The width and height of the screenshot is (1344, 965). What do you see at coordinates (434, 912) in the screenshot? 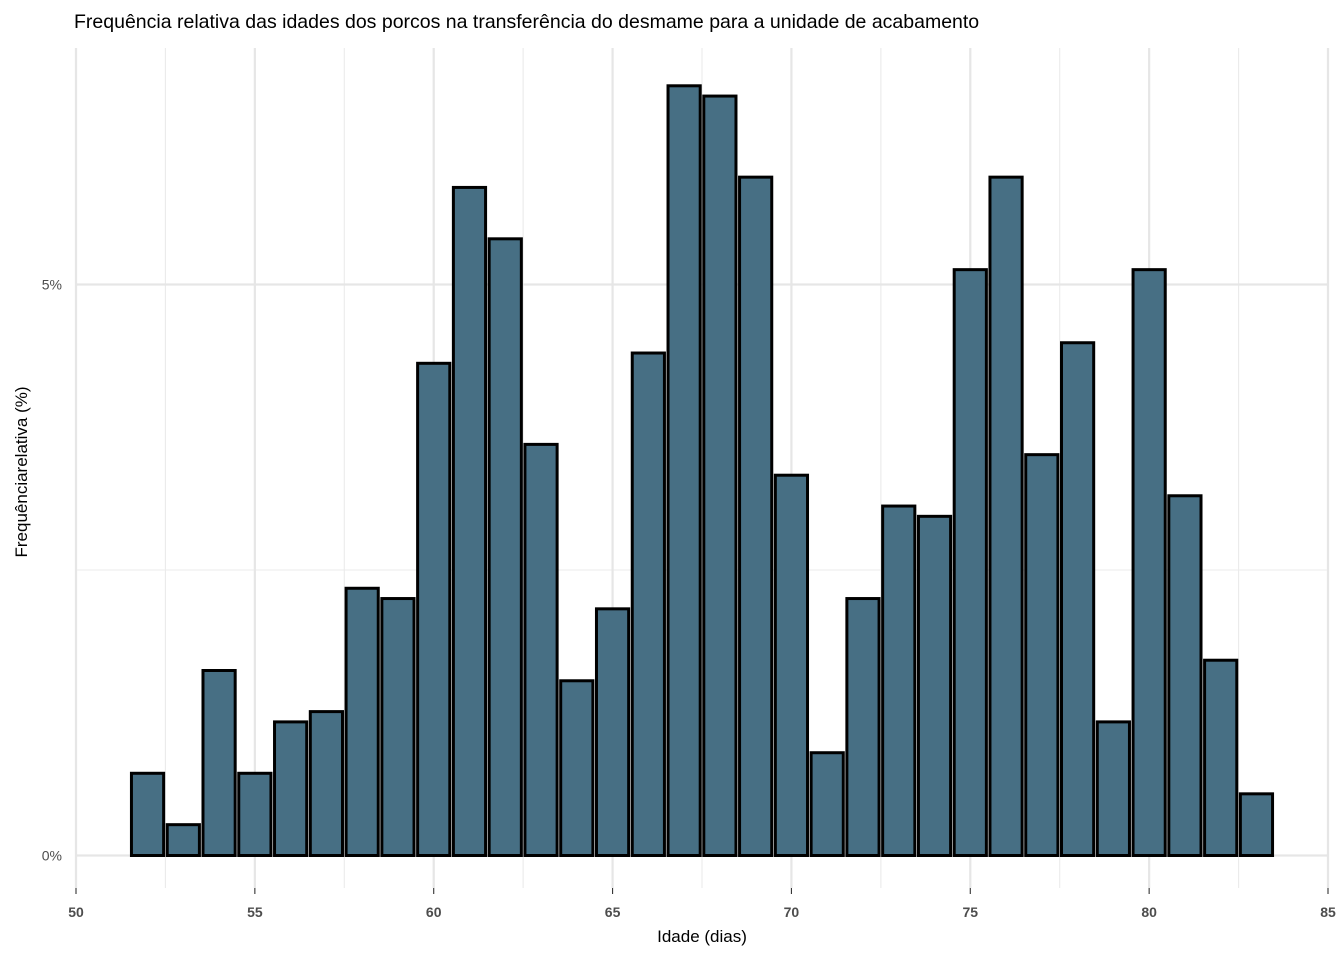
I see `x-tick-label: 60` at bounding box center [434, 912].